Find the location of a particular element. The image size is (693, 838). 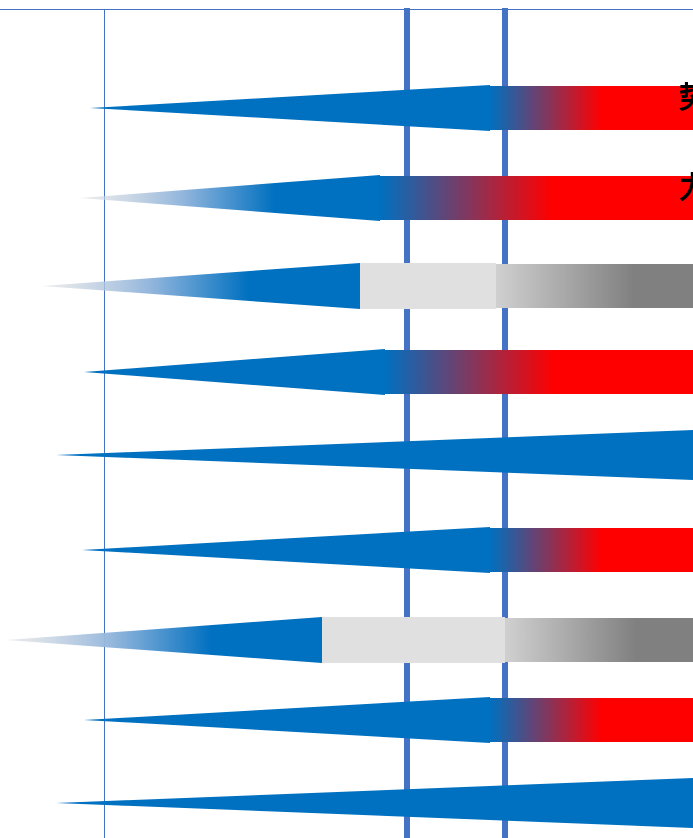

row-label-2: 力 is located at coordinates (686, 189).